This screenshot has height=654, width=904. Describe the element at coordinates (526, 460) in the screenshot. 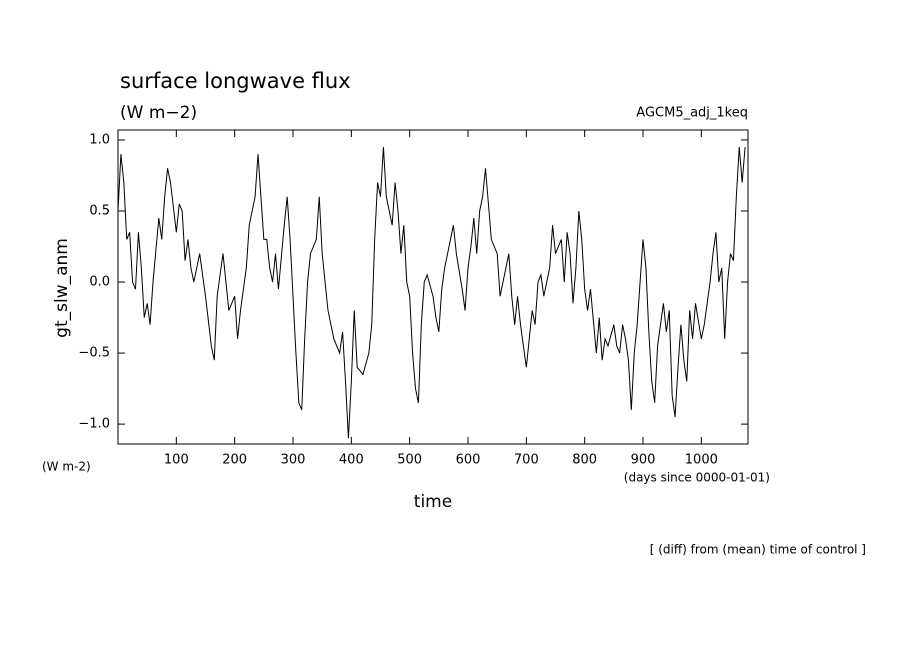

I see `x-tick-label: 700` at that location.